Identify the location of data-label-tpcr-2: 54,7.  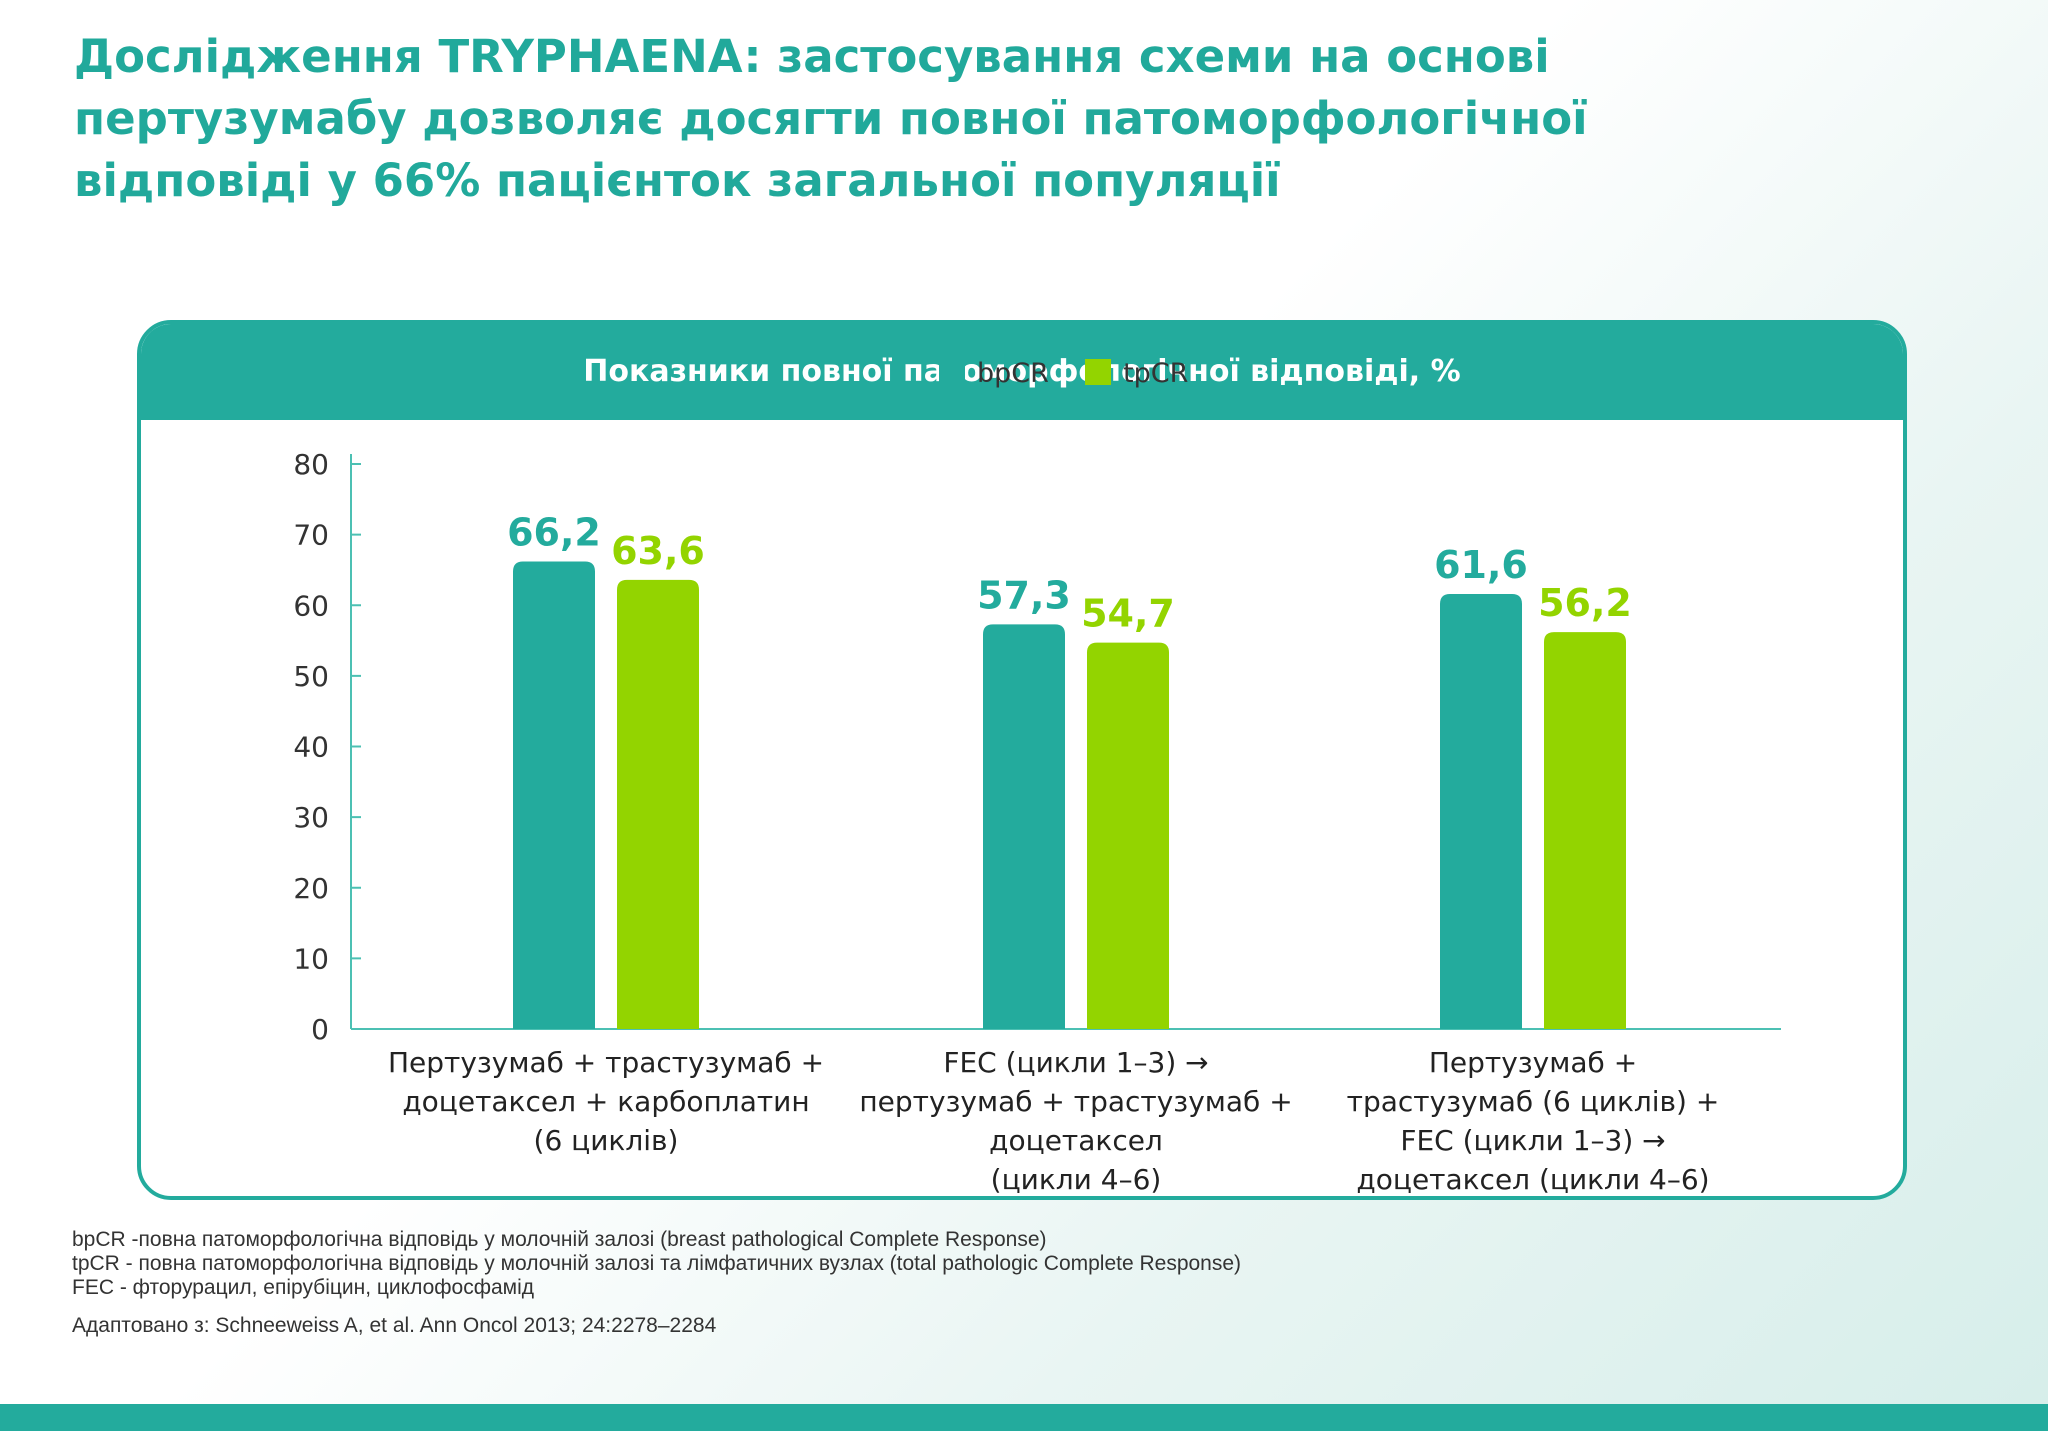
(1128, 614).